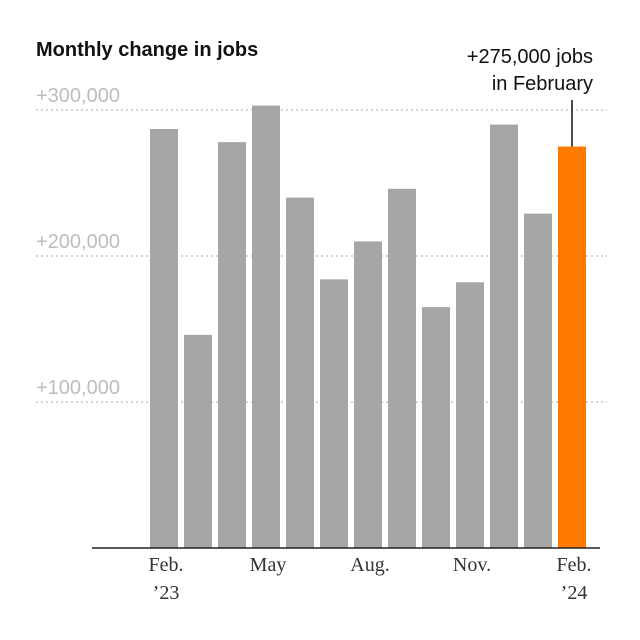  I want to click on bar-highlight, so click(572, 347).